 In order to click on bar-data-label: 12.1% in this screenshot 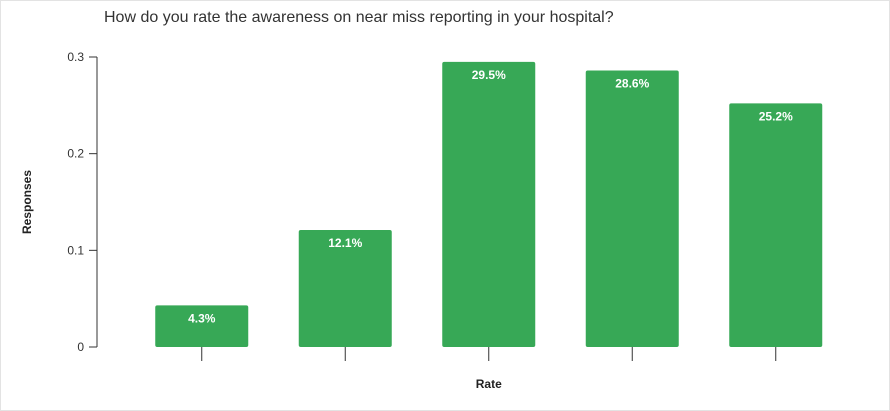, I will do `click(345, 243)`.